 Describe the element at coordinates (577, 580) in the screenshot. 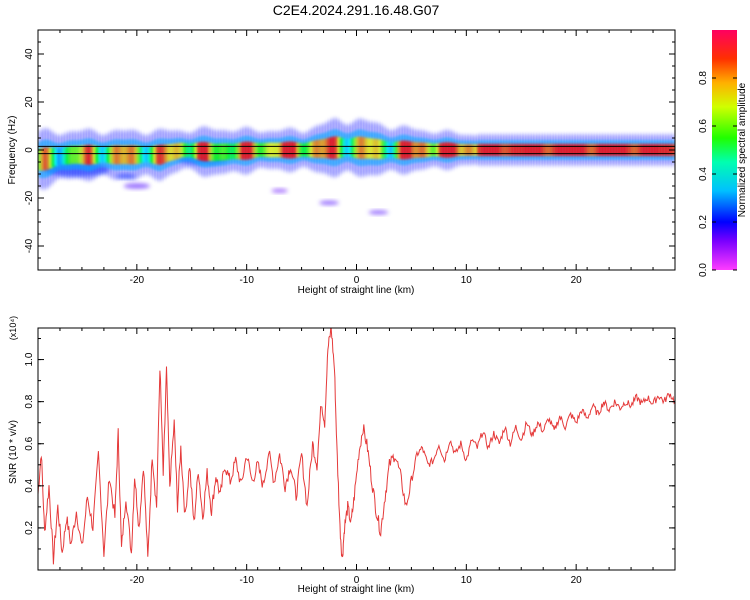

I see `x-tick-label: 20` at that location.